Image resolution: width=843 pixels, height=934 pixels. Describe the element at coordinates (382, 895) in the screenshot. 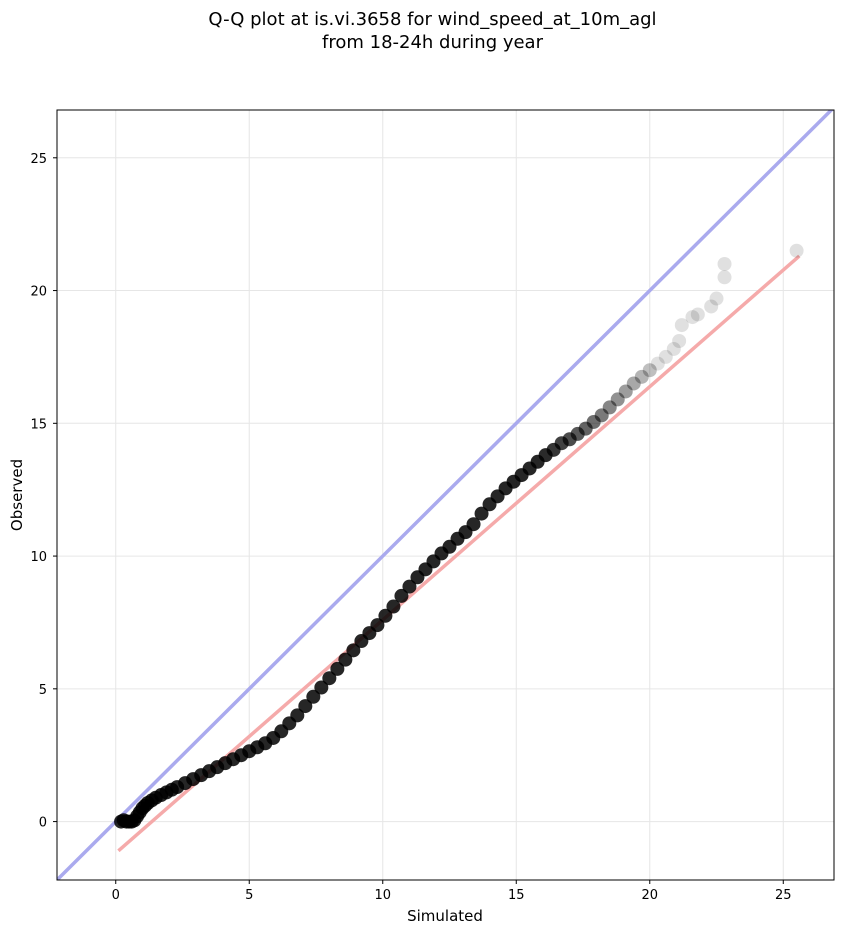

I see `x-tick-label: 10` at that location.